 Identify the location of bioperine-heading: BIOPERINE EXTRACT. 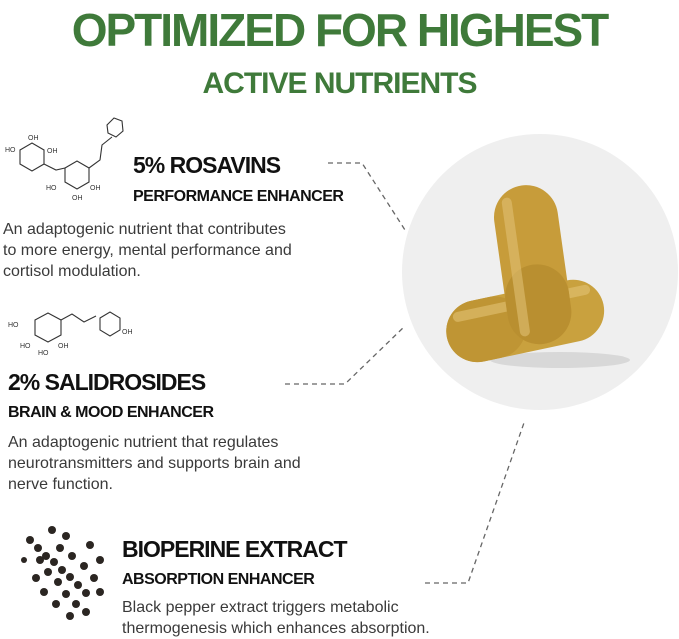
(235, 549).